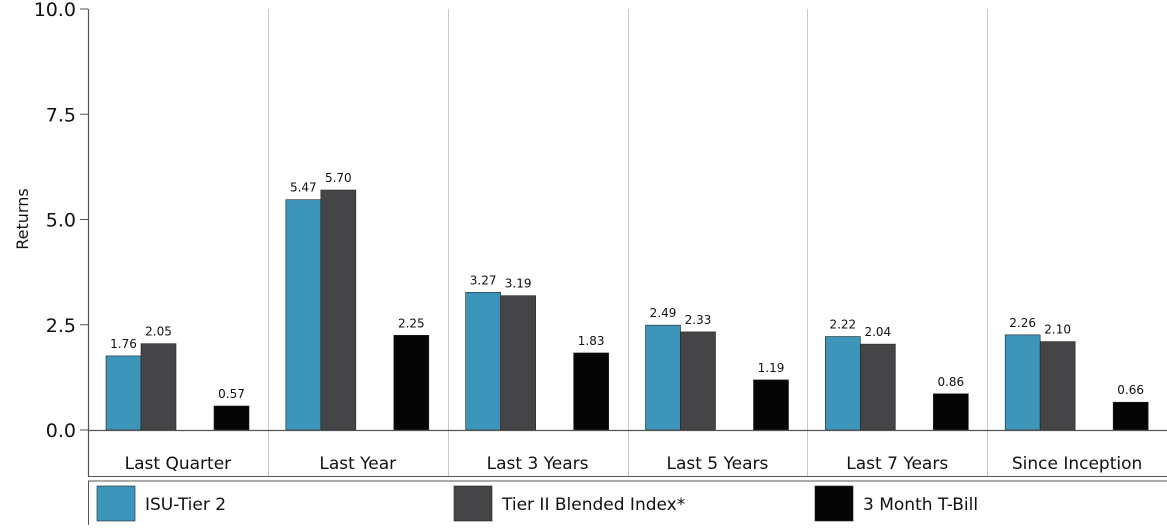  What do you see at coordinates (303, 188) in the screenshot?
I see `data-label: 5.47` at bounding box center [303, 188].